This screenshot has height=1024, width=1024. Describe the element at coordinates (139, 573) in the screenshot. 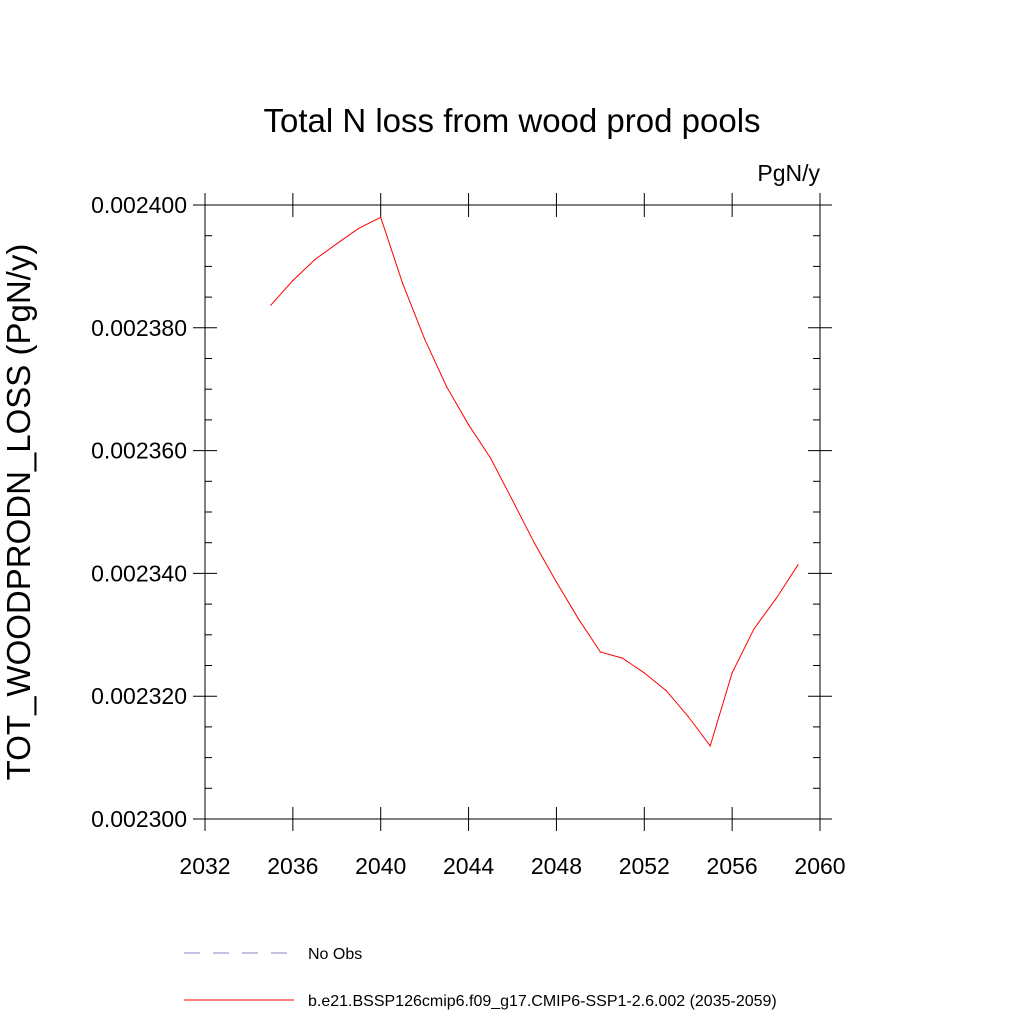

I see `y-tick-label: 0.002340` at that location.